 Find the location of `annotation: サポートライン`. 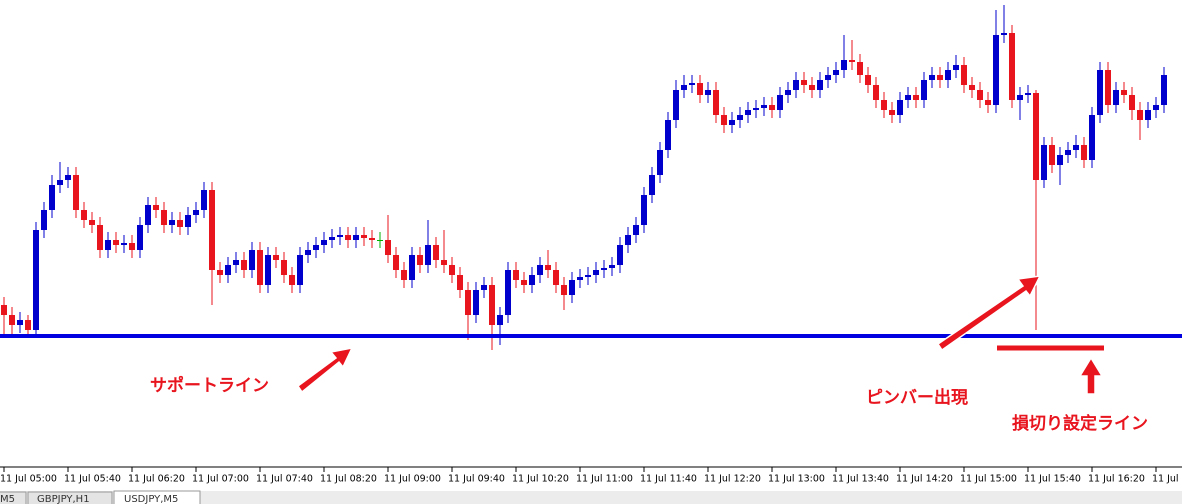

annotation: サポートライン is located at coordinates (209, 385).